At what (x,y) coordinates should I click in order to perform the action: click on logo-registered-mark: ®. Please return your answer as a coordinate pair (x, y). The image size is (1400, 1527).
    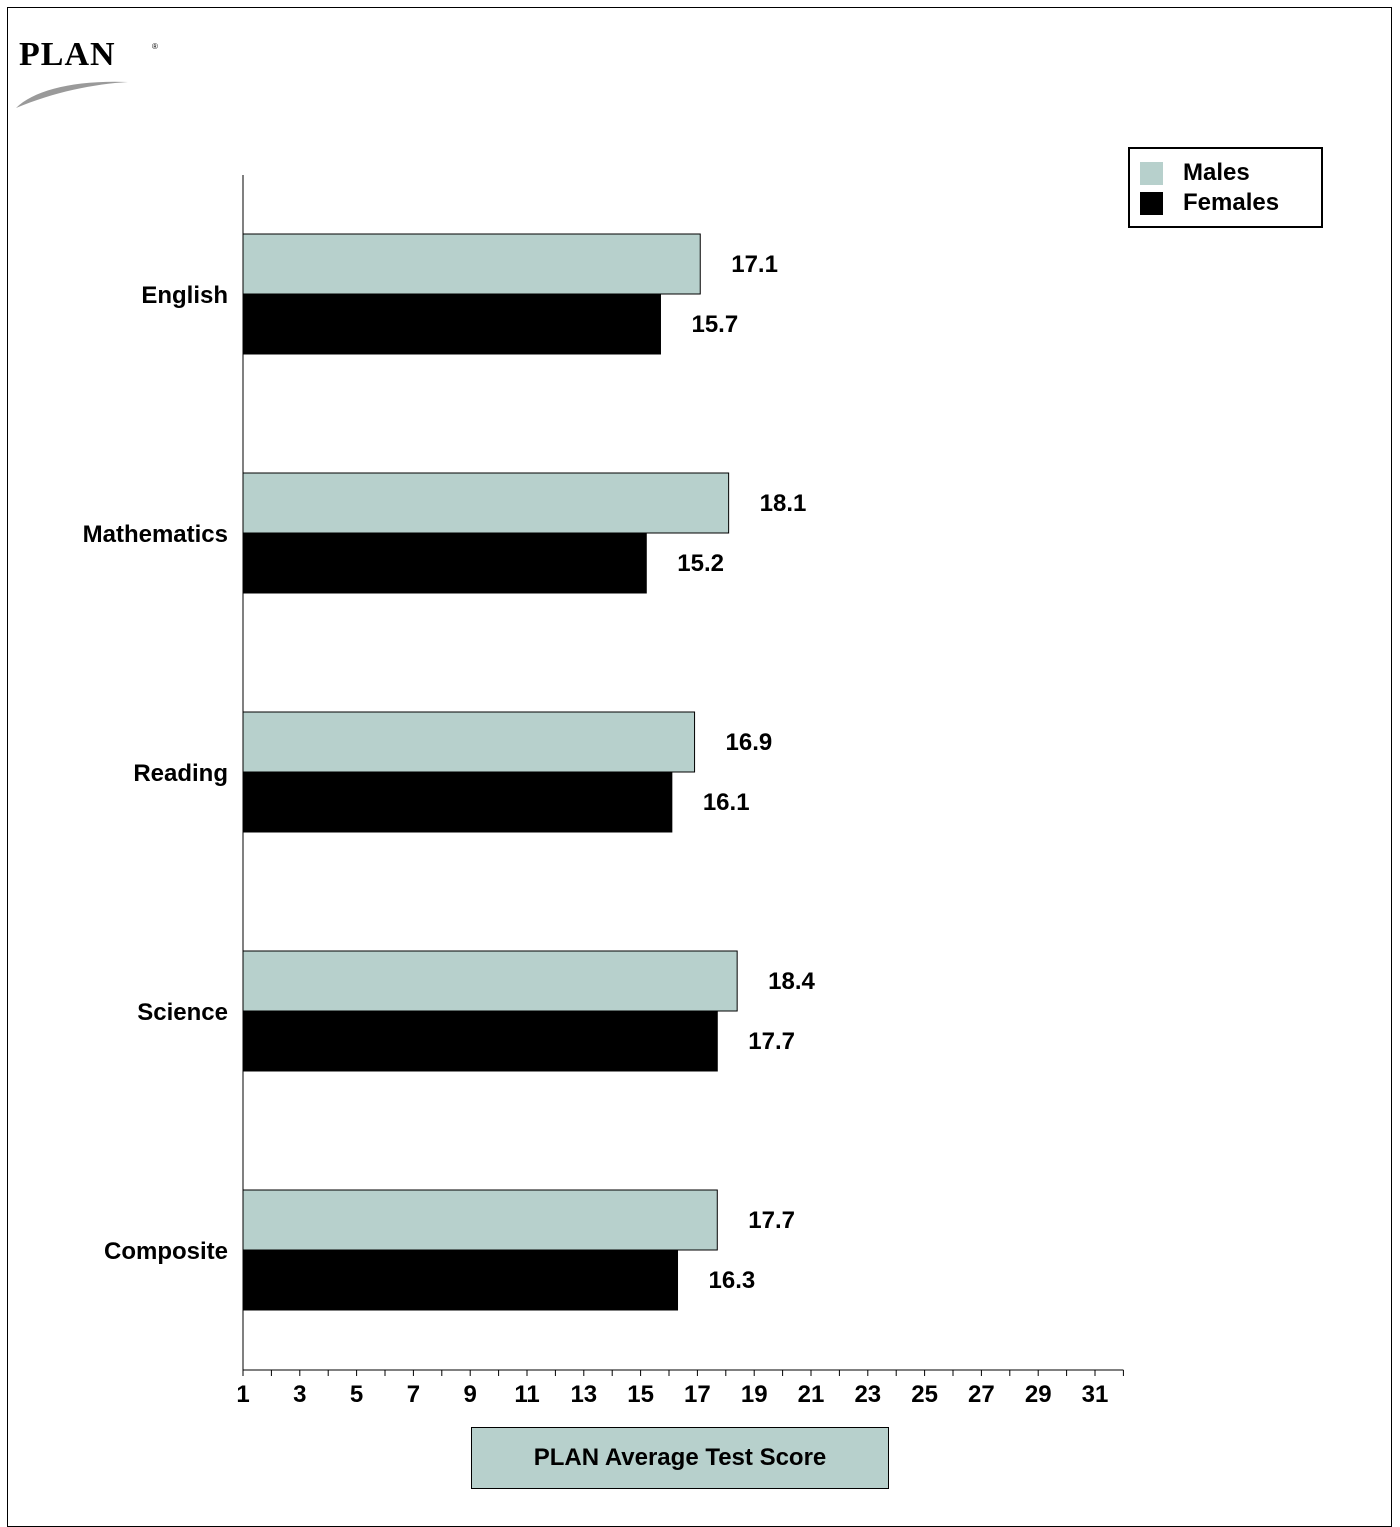
    Looking at the image, I should click on (155, 46).